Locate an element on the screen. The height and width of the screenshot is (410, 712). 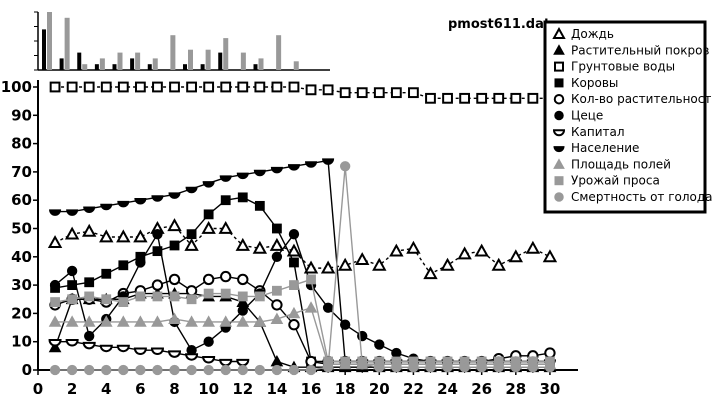
x-tick-label: 10 is located at coordinates (208, 389).